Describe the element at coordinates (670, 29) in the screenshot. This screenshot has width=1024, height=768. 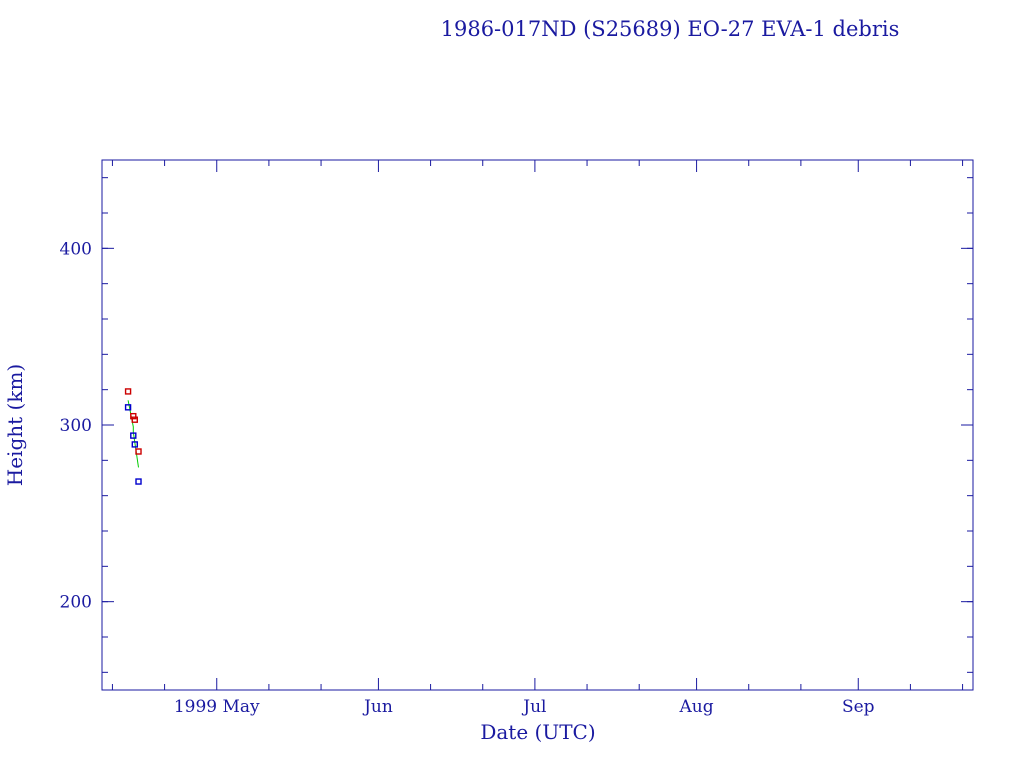
I see `chart-title: 1986-017ND (S25689) EO-27 EVA-1 debris` at that location.